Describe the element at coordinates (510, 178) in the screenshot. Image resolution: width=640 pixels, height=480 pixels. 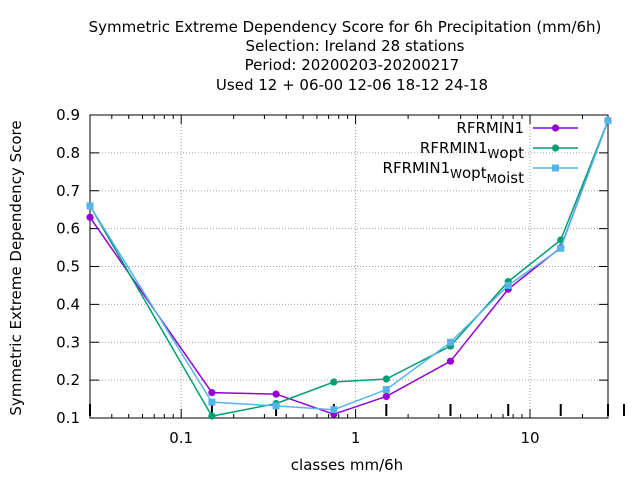
I see `legend-label-part: oist` at that location.